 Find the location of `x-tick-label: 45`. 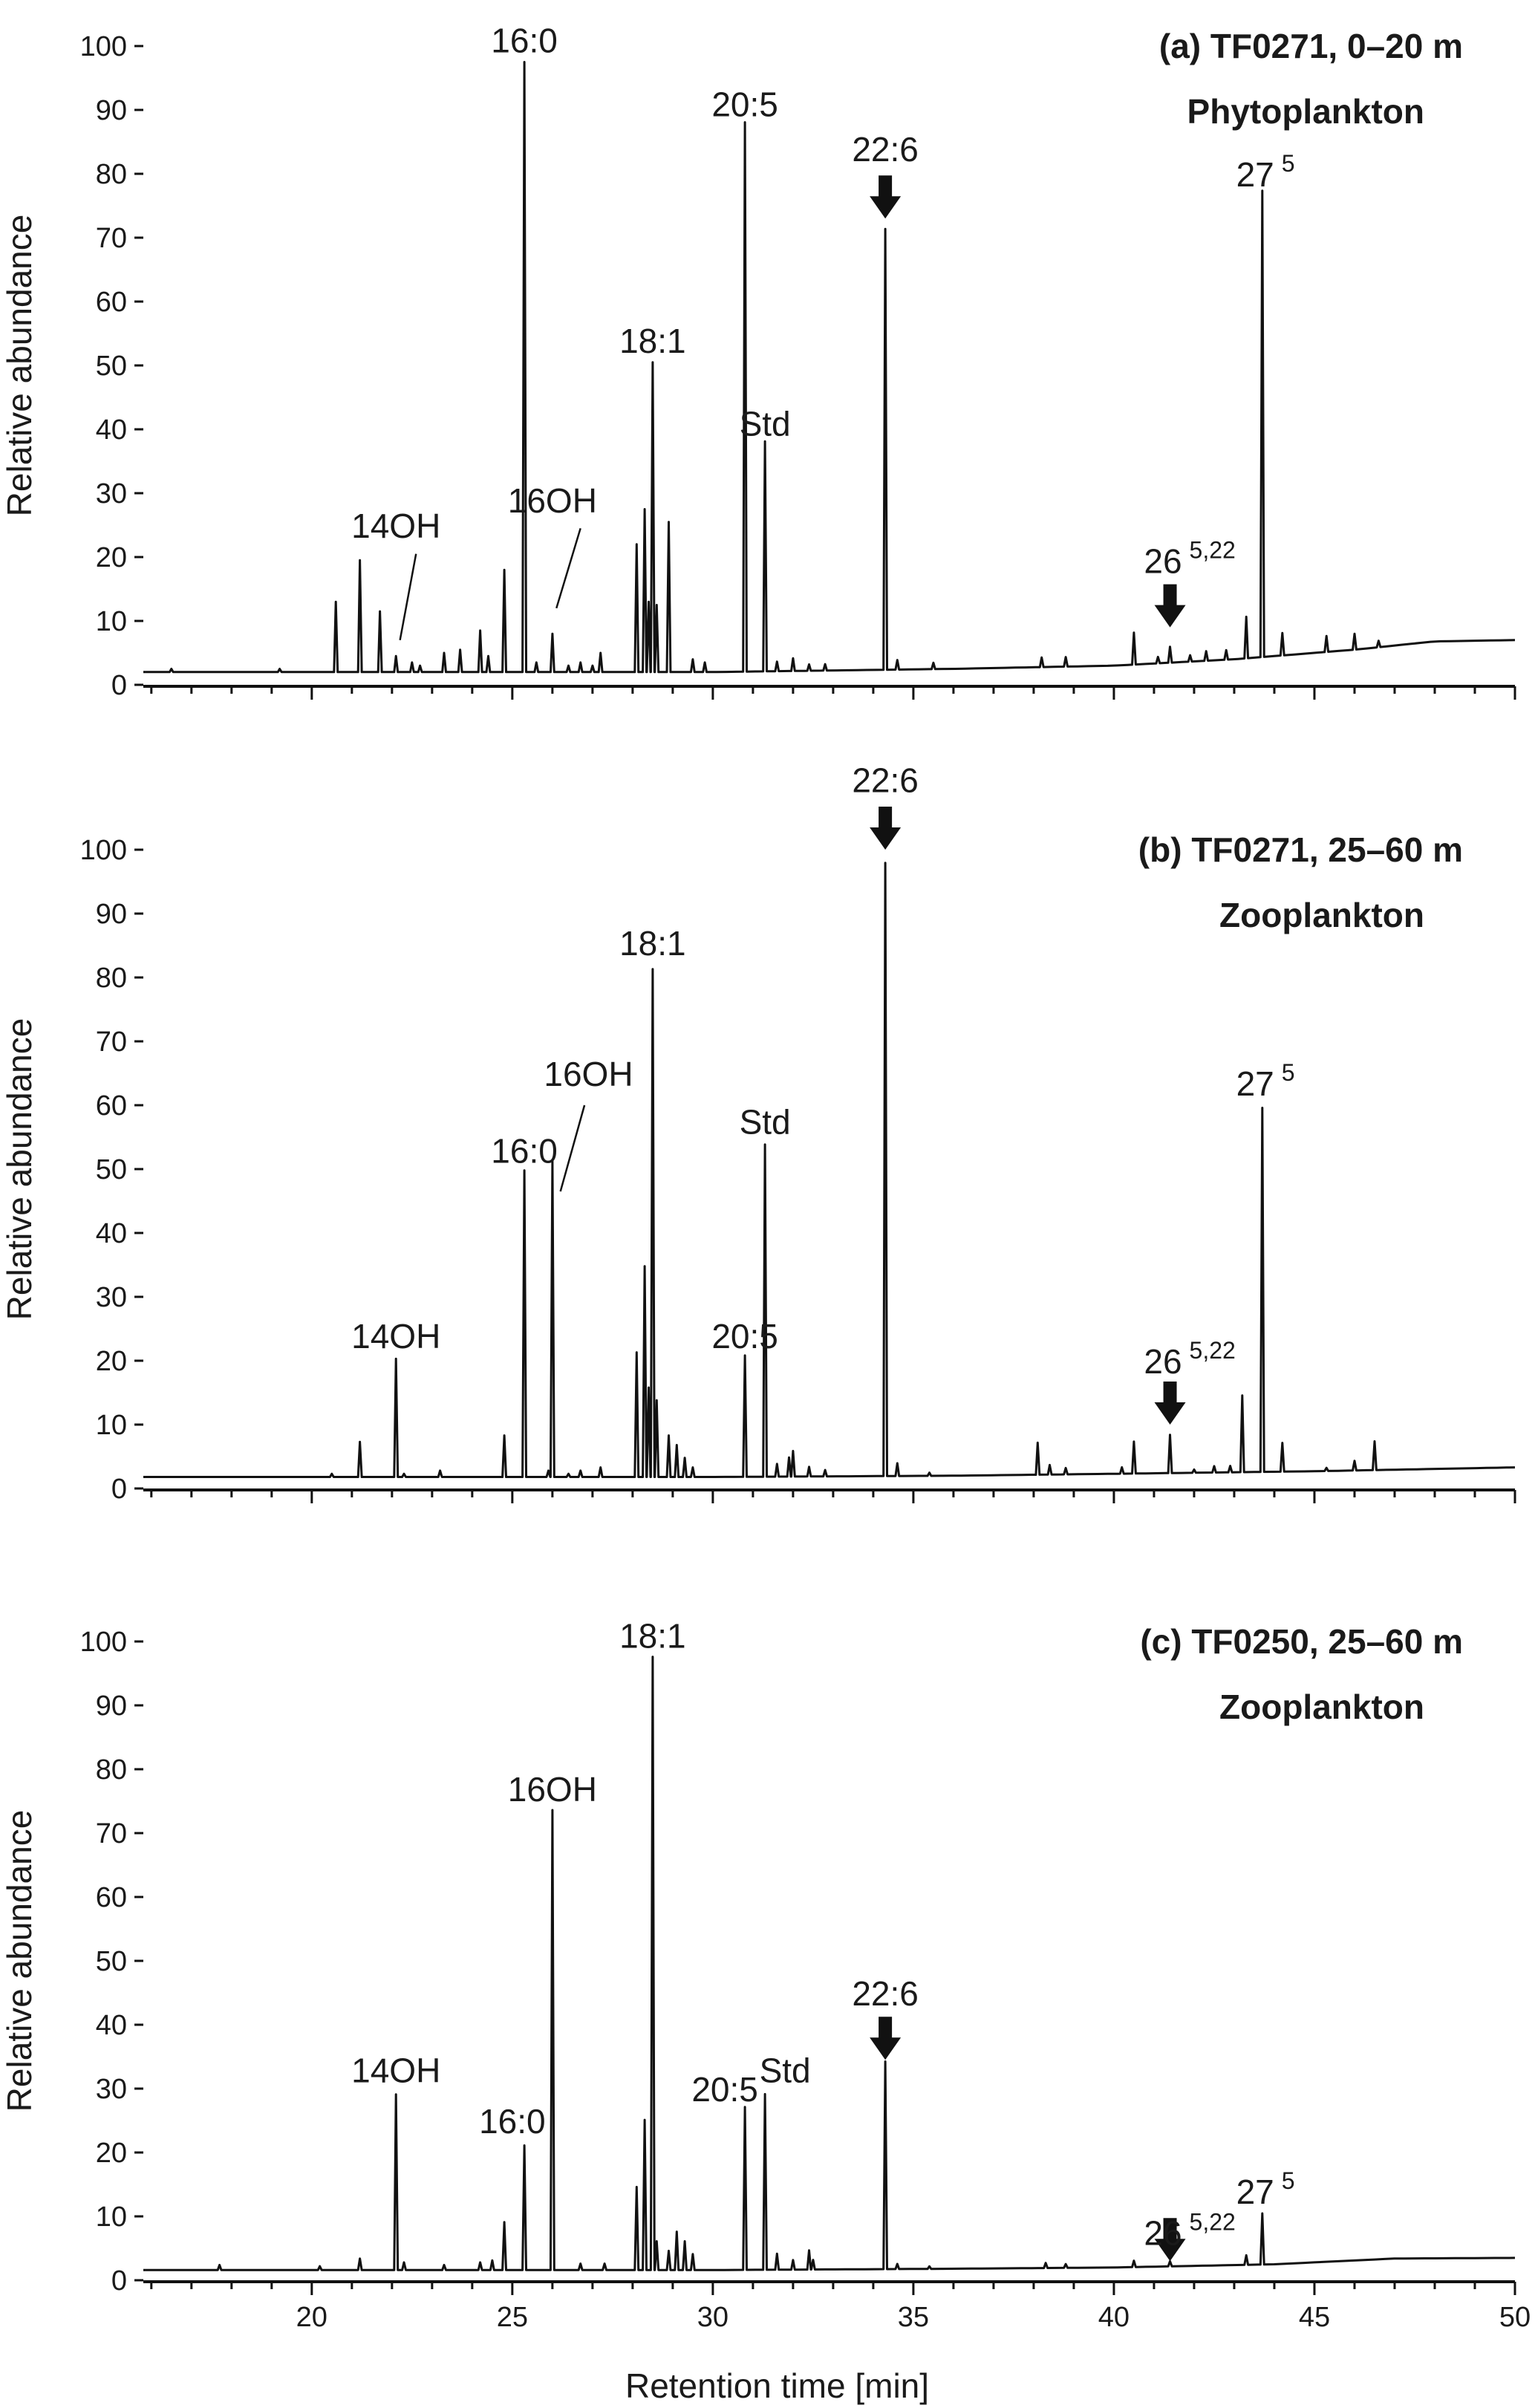

x-tick-label: 45 is located at coordinates (1314, 2317).